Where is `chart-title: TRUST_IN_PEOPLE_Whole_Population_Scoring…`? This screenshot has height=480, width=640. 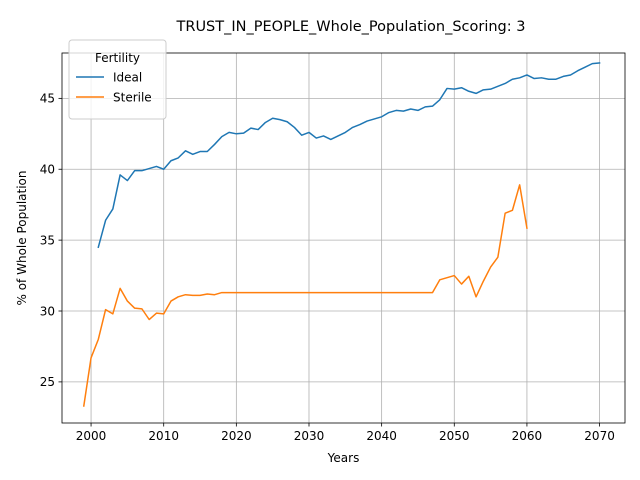 chart-title: TRUST_IN_PEOPLE_Whole_Population_Scoring… is located at coordinates (351, 27).